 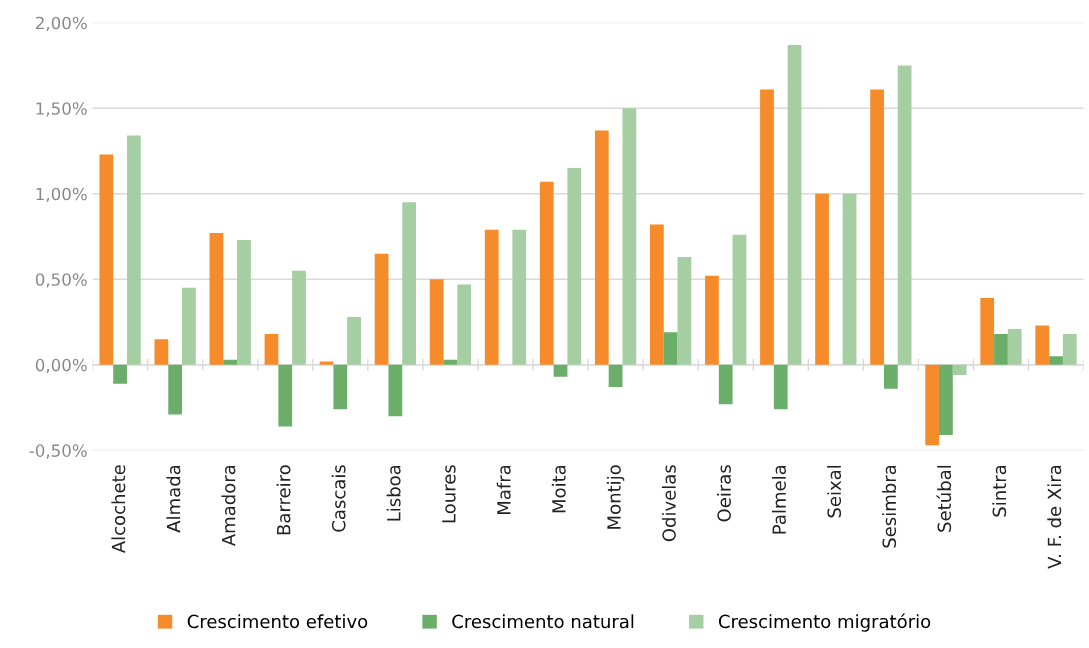 What do you see at coordinates (824, 622) in the screenshot?
I see `legend-label: Crescimento migratório` at bounding box center [824, 622].